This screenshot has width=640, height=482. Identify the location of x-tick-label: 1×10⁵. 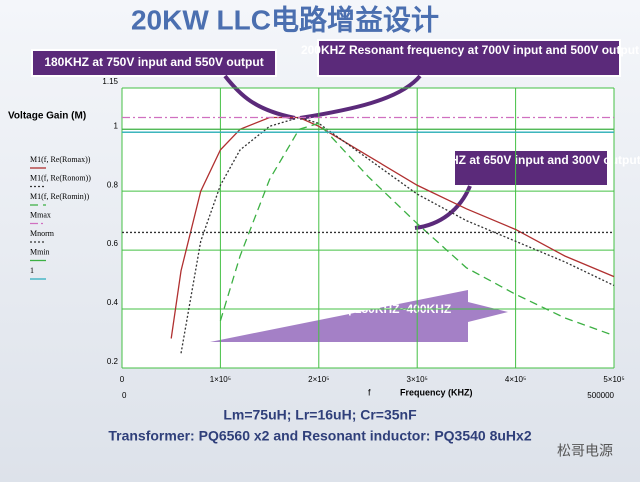
(220, 379).